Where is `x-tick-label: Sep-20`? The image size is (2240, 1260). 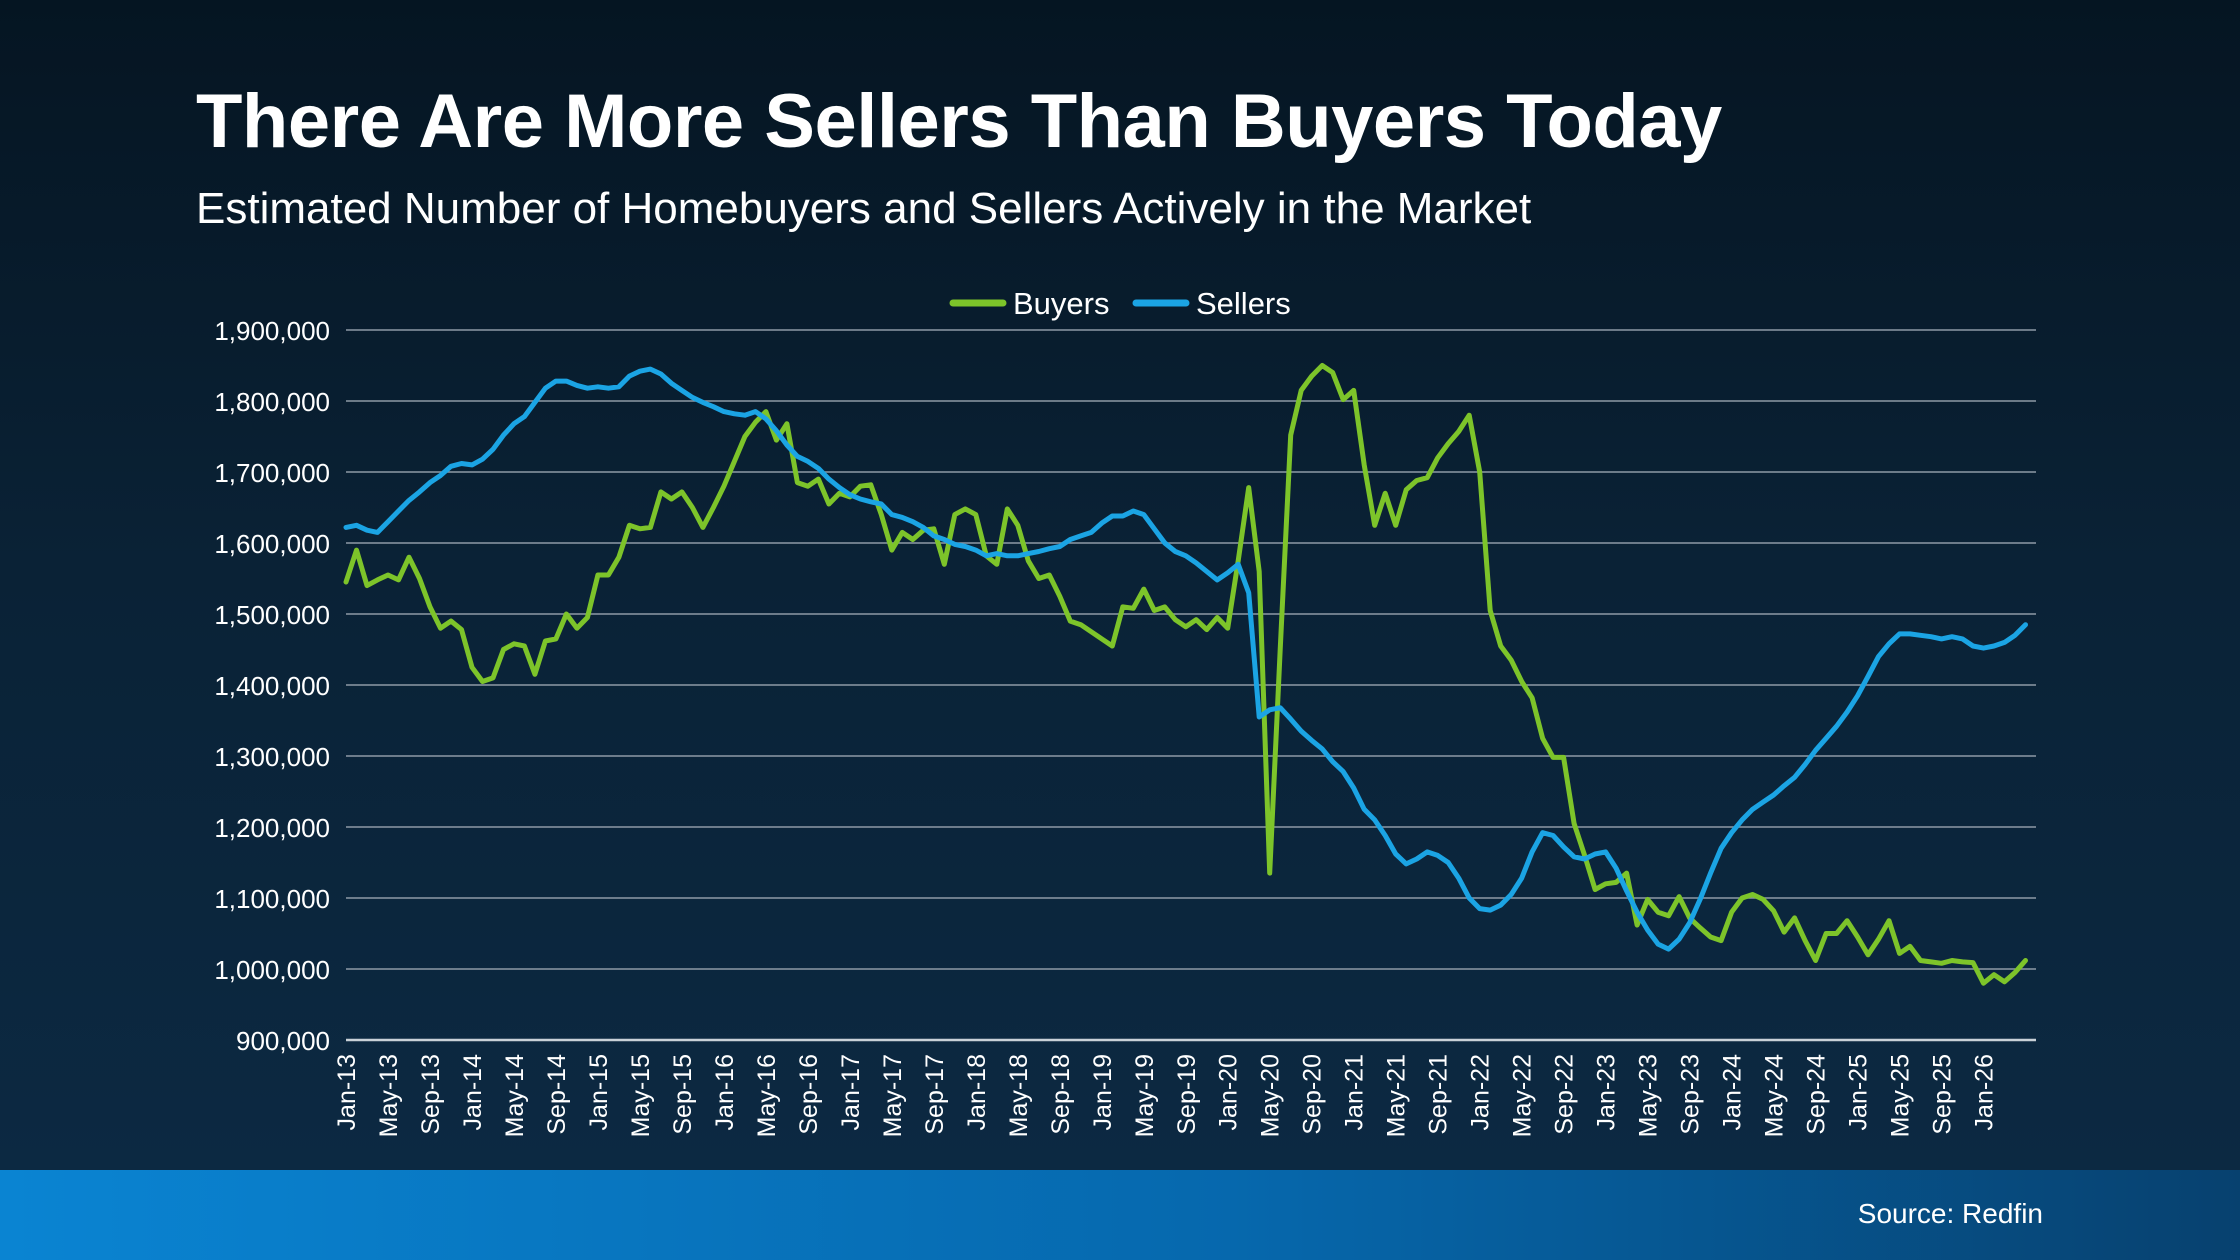
x-tick-label: Sep-20 is located at coordinates (1313, 1094).